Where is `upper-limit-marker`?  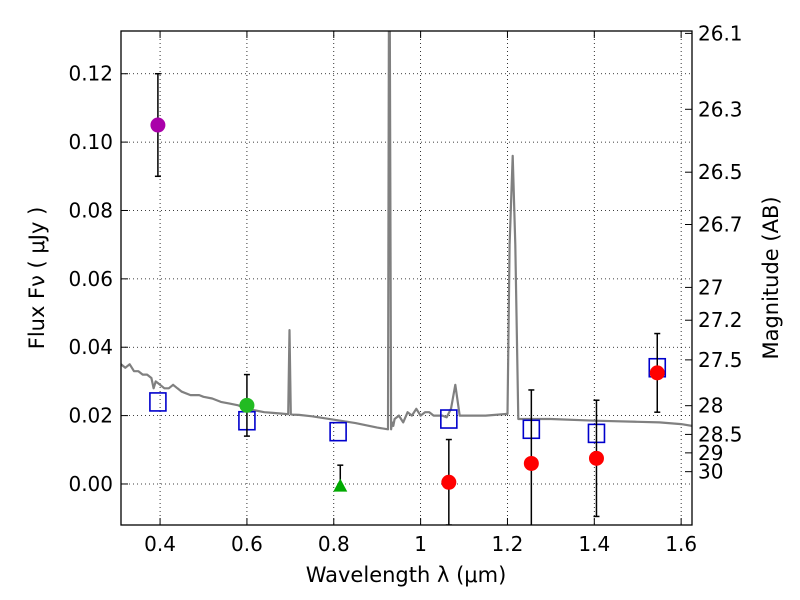 upper-limit-marker is located at coordinates (340, 485).